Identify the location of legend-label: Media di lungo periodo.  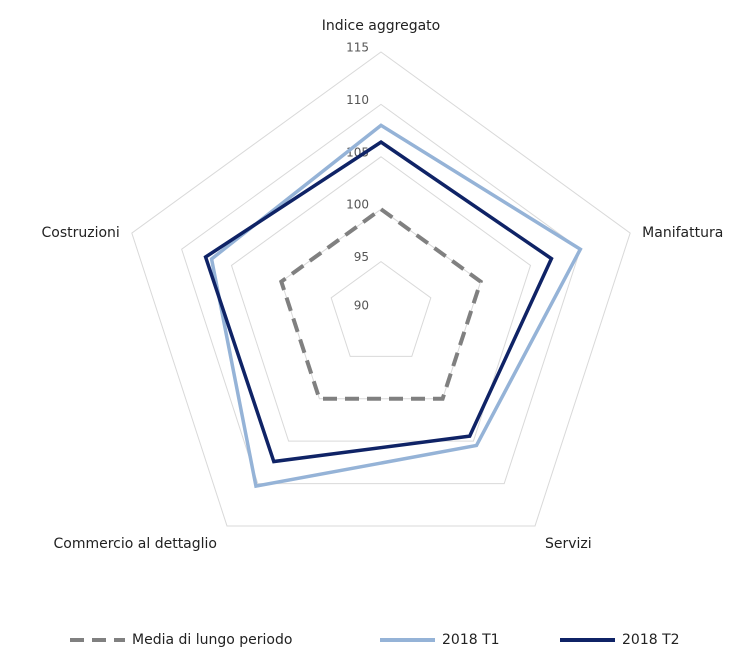
(212, 640).